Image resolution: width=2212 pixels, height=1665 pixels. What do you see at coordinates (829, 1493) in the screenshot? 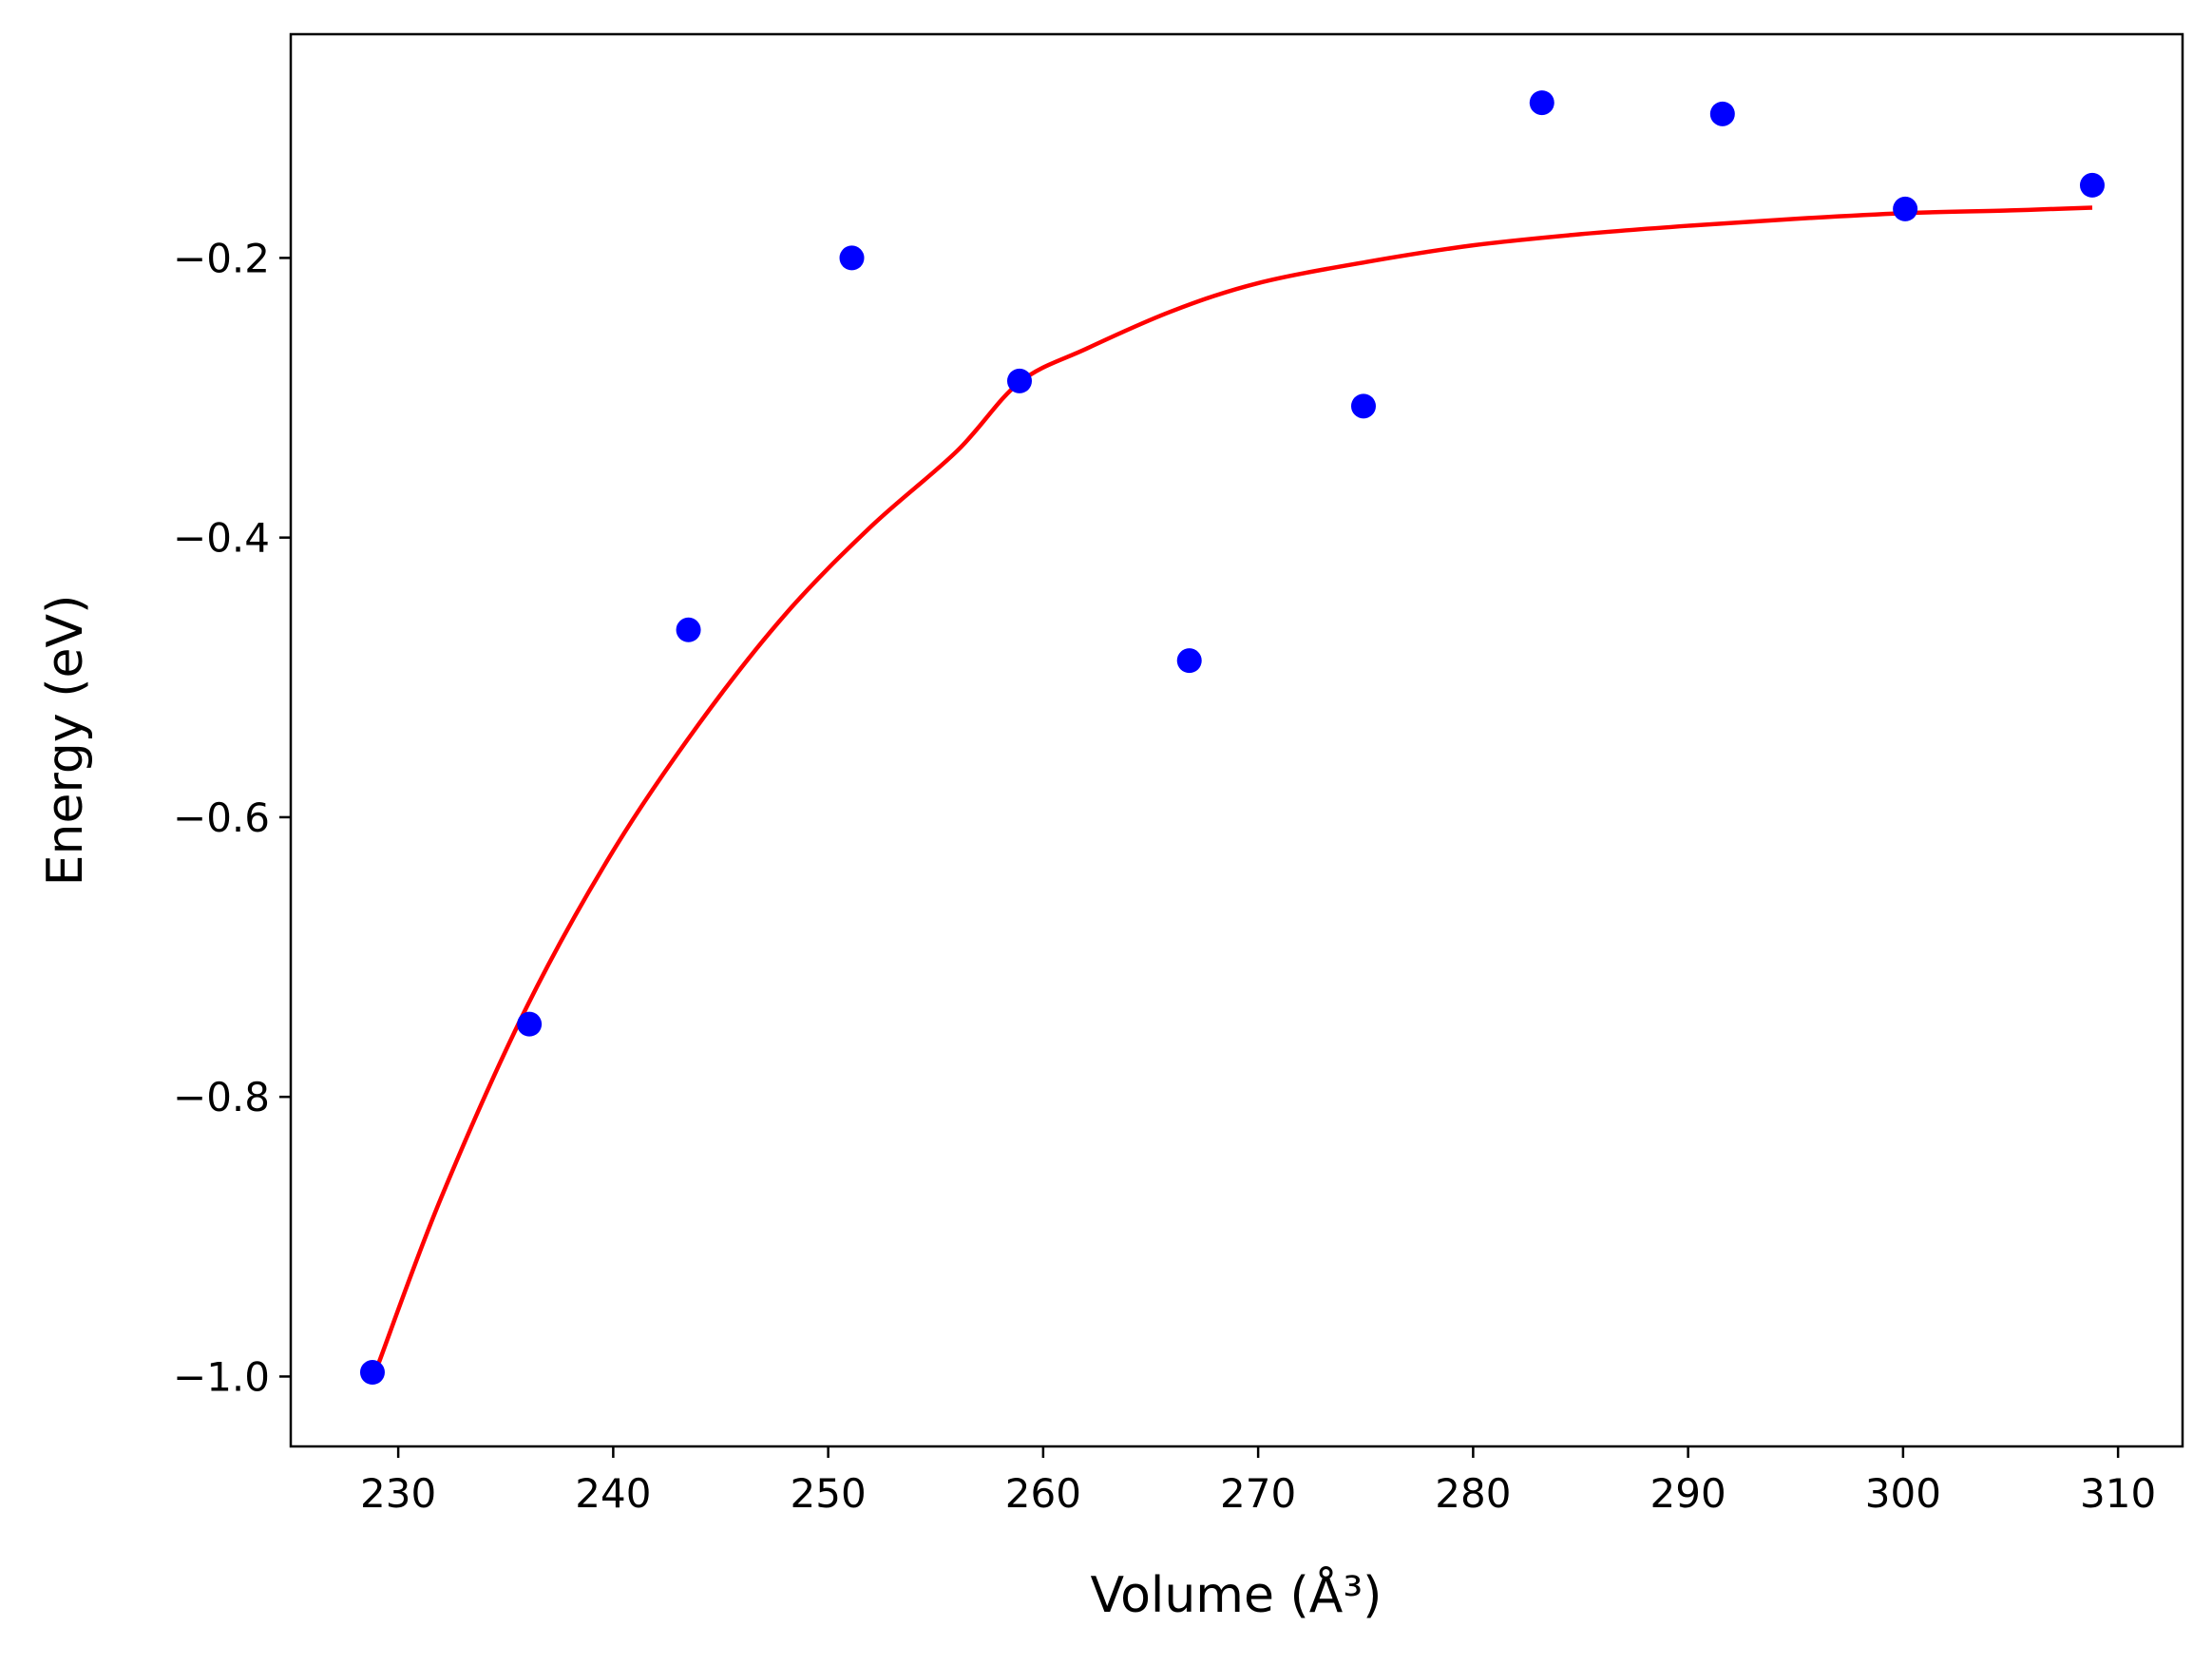
I see `x-tick-label: 250` at bounding box center [829, 1493].